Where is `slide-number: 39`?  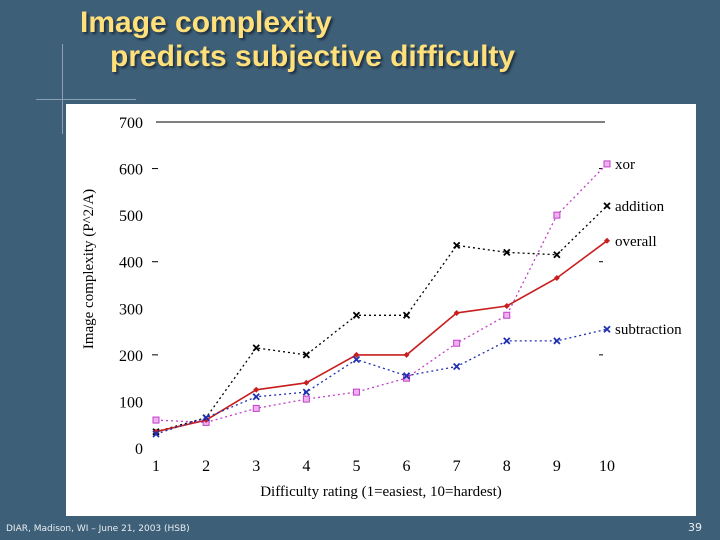
slide-number: 39 is located at coordinates (695, 527).